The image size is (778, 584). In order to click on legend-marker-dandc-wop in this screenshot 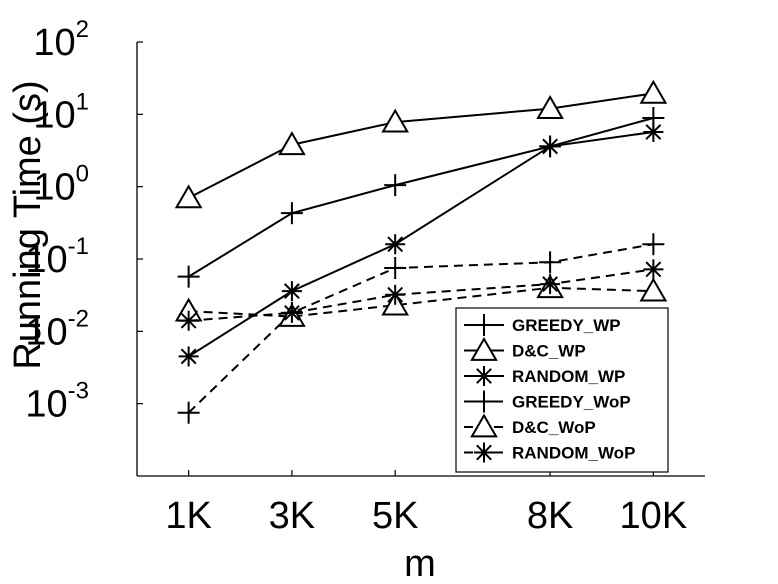, I will do `click(484, 425)`.